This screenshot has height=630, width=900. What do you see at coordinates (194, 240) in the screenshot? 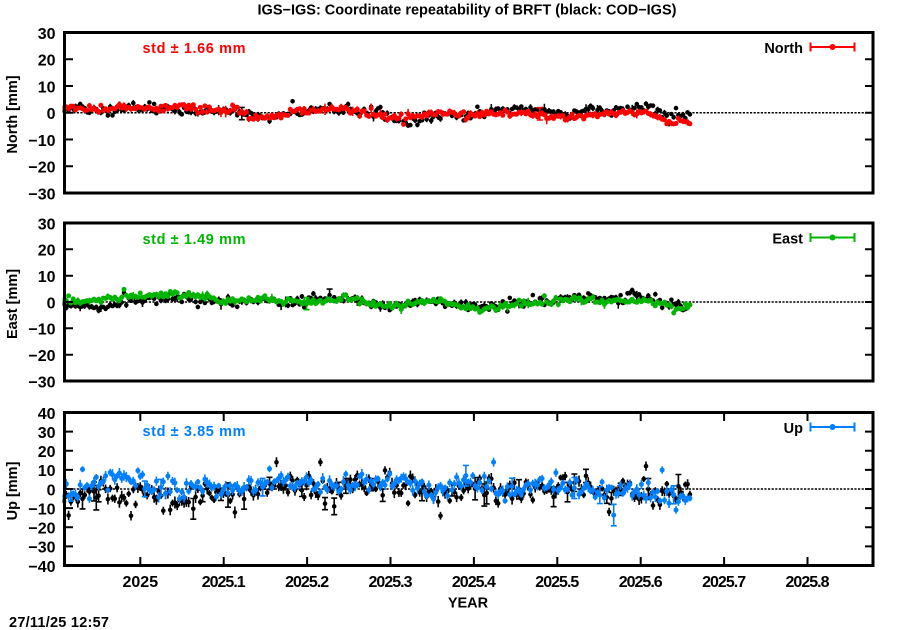
I see `svg-text: std ± 1.49 mm` at bounding box center [194, 240].